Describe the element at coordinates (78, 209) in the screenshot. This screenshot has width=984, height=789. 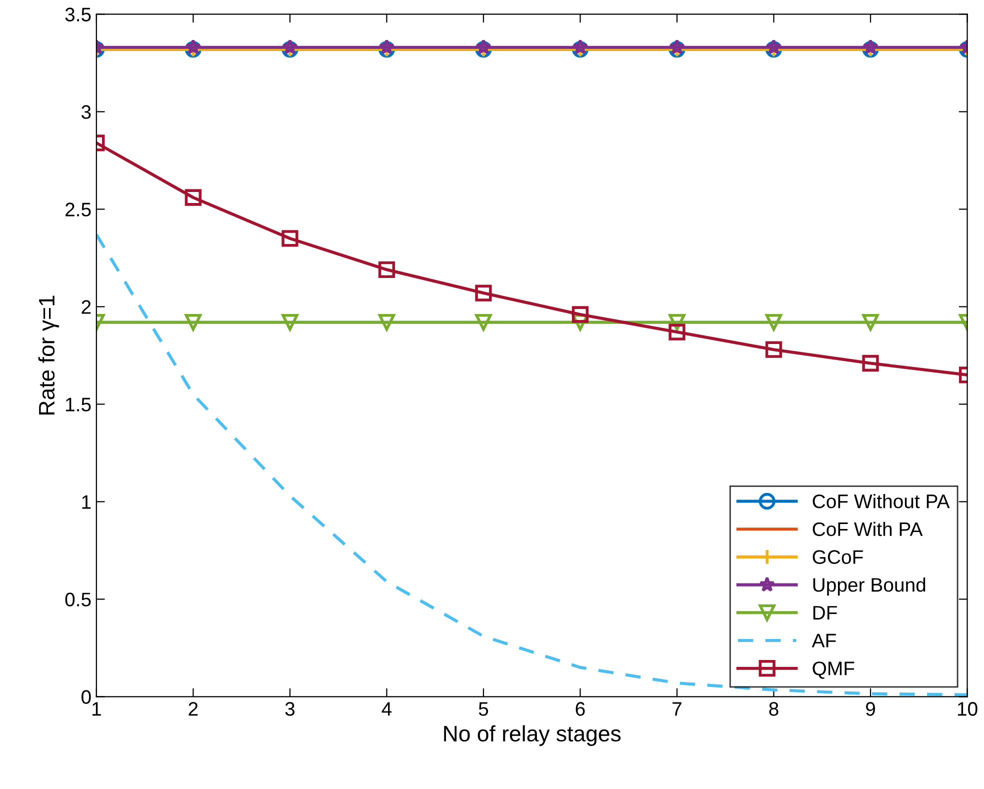
I see `y-tick-label: 2.5` at that location.